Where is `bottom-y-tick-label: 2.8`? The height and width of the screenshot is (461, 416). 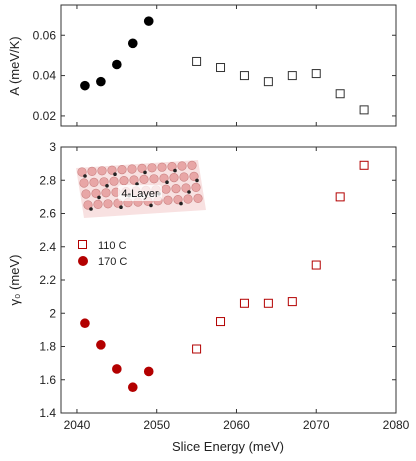
bottom-y-tick-label: 2.8 is located at coordinates (47, 180).